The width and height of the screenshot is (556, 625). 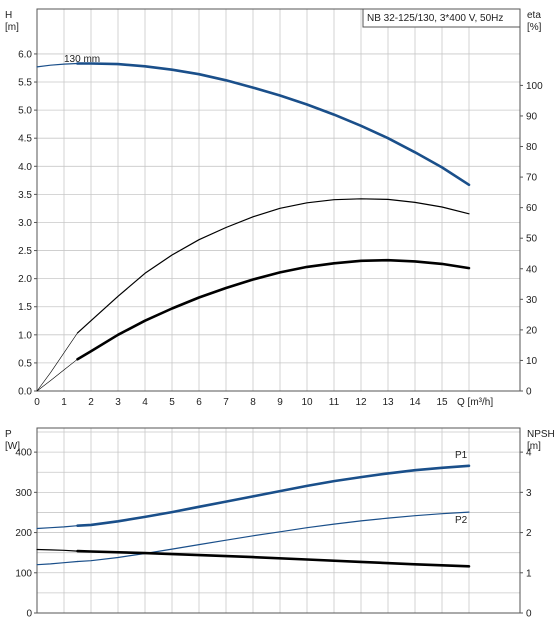 I want to click on y-axis-unit: [m], so click(x=12, y=27).